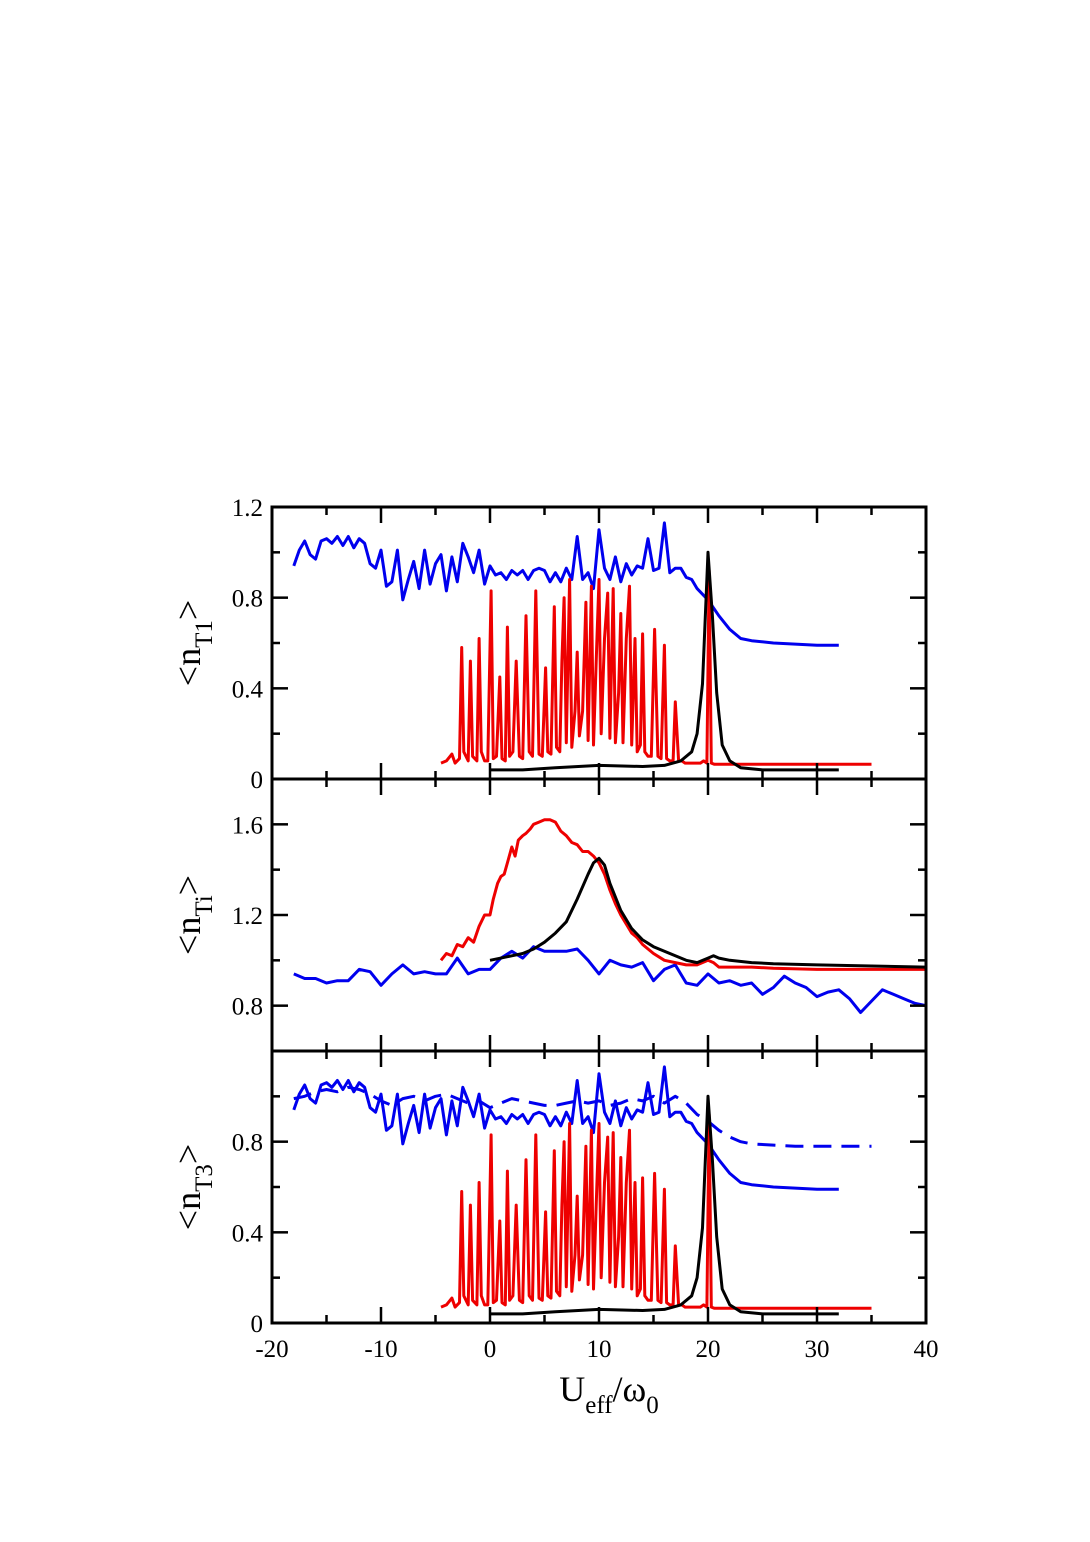  Describe the element at coordinates (247, 825) in the screenshot. I see `y-tick-label: 1.6` at that location.